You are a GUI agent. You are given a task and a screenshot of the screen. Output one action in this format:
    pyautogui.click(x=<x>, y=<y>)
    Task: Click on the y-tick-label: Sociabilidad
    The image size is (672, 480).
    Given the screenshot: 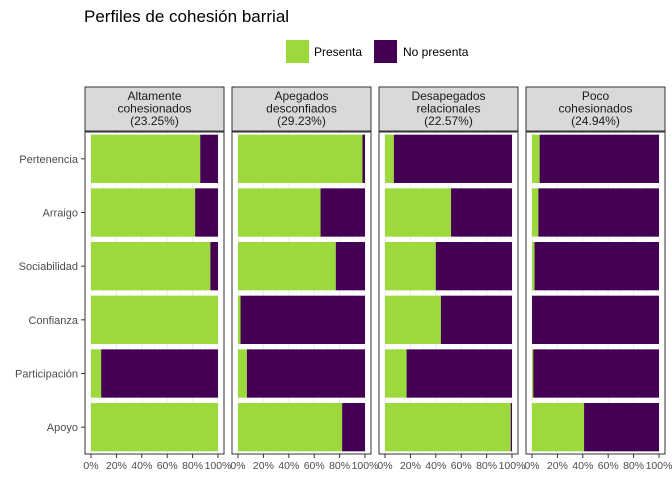 What is the action you would take?
    pyautogui.click(x=48, y=267)
    